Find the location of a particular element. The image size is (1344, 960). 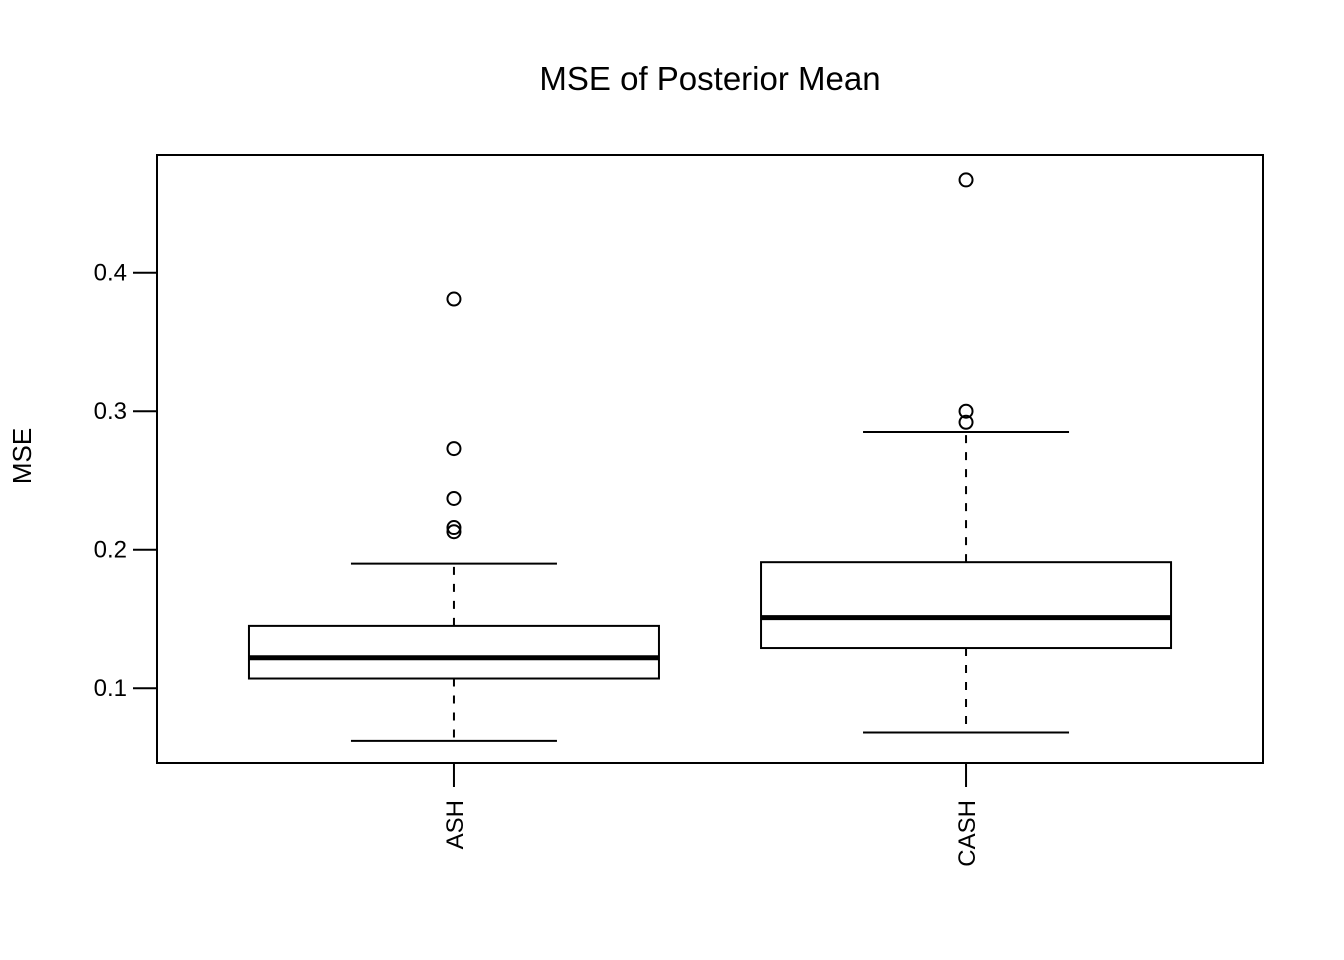

box-cash is located at coordinates (966, 605).